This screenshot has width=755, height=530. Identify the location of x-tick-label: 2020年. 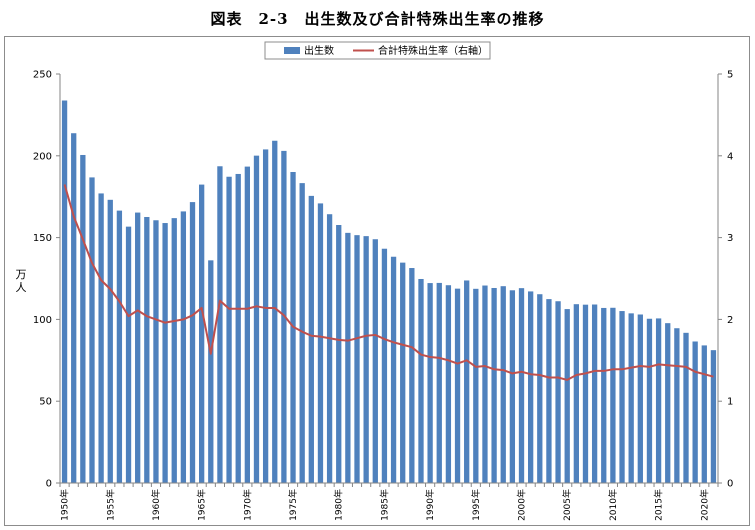
(704, 505).